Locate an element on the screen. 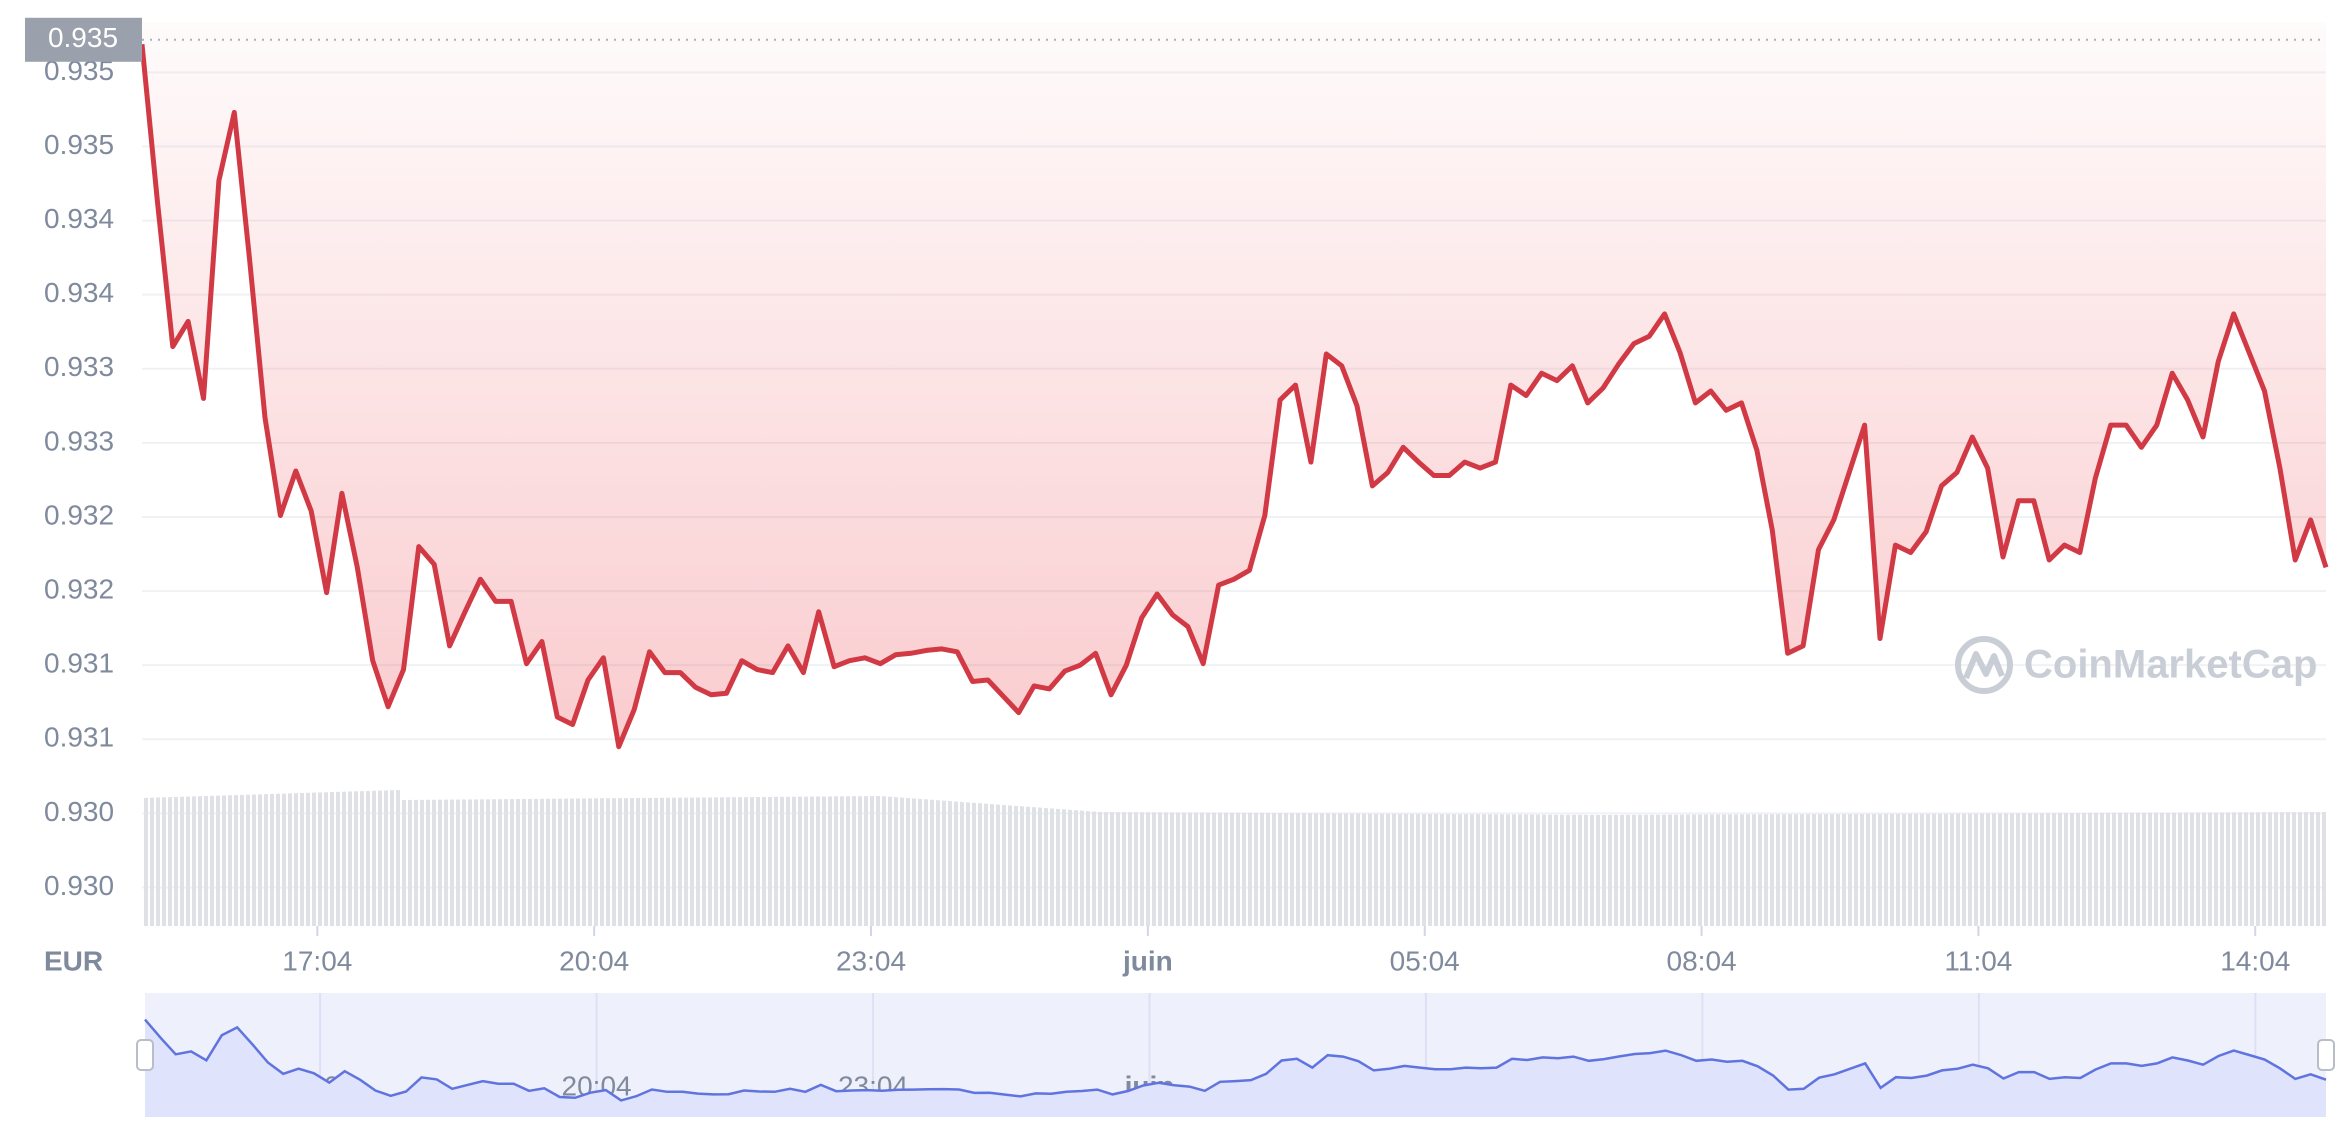 The height and width of the screenshot is (1147, 2342). watermark: CoinMarketCap is located at coordinates (2136, 665).